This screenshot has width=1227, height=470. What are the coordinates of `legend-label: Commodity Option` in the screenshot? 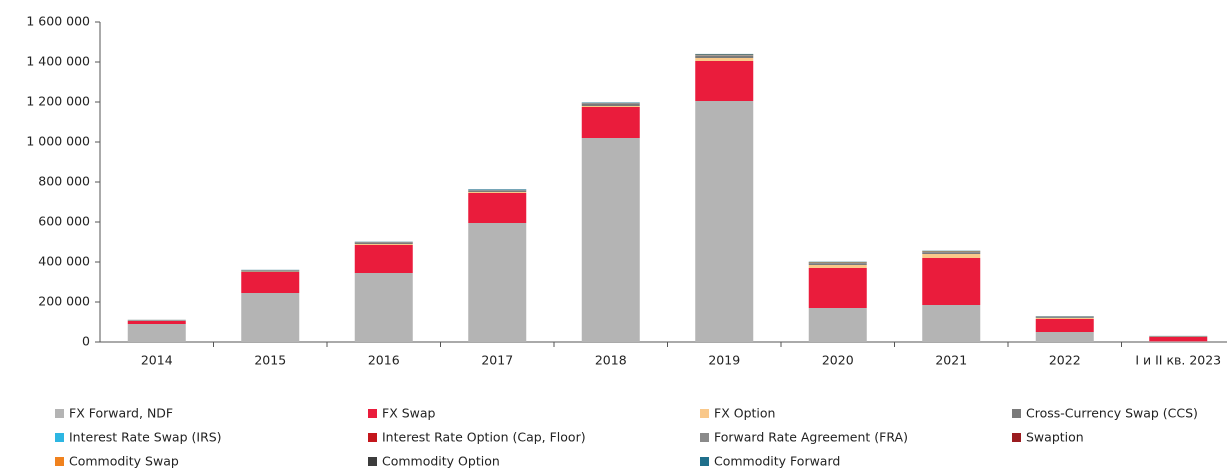 It's located at (441, 461).